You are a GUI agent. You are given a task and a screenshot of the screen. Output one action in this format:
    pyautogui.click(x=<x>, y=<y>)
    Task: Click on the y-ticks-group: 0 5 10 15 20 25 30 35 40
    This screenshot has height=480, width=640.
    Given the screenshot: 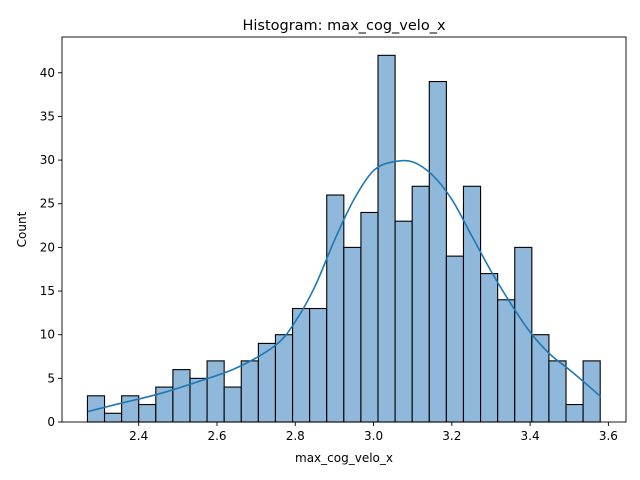 What is the action you would take?
    pyautogui.click(x=51, y=247)
    